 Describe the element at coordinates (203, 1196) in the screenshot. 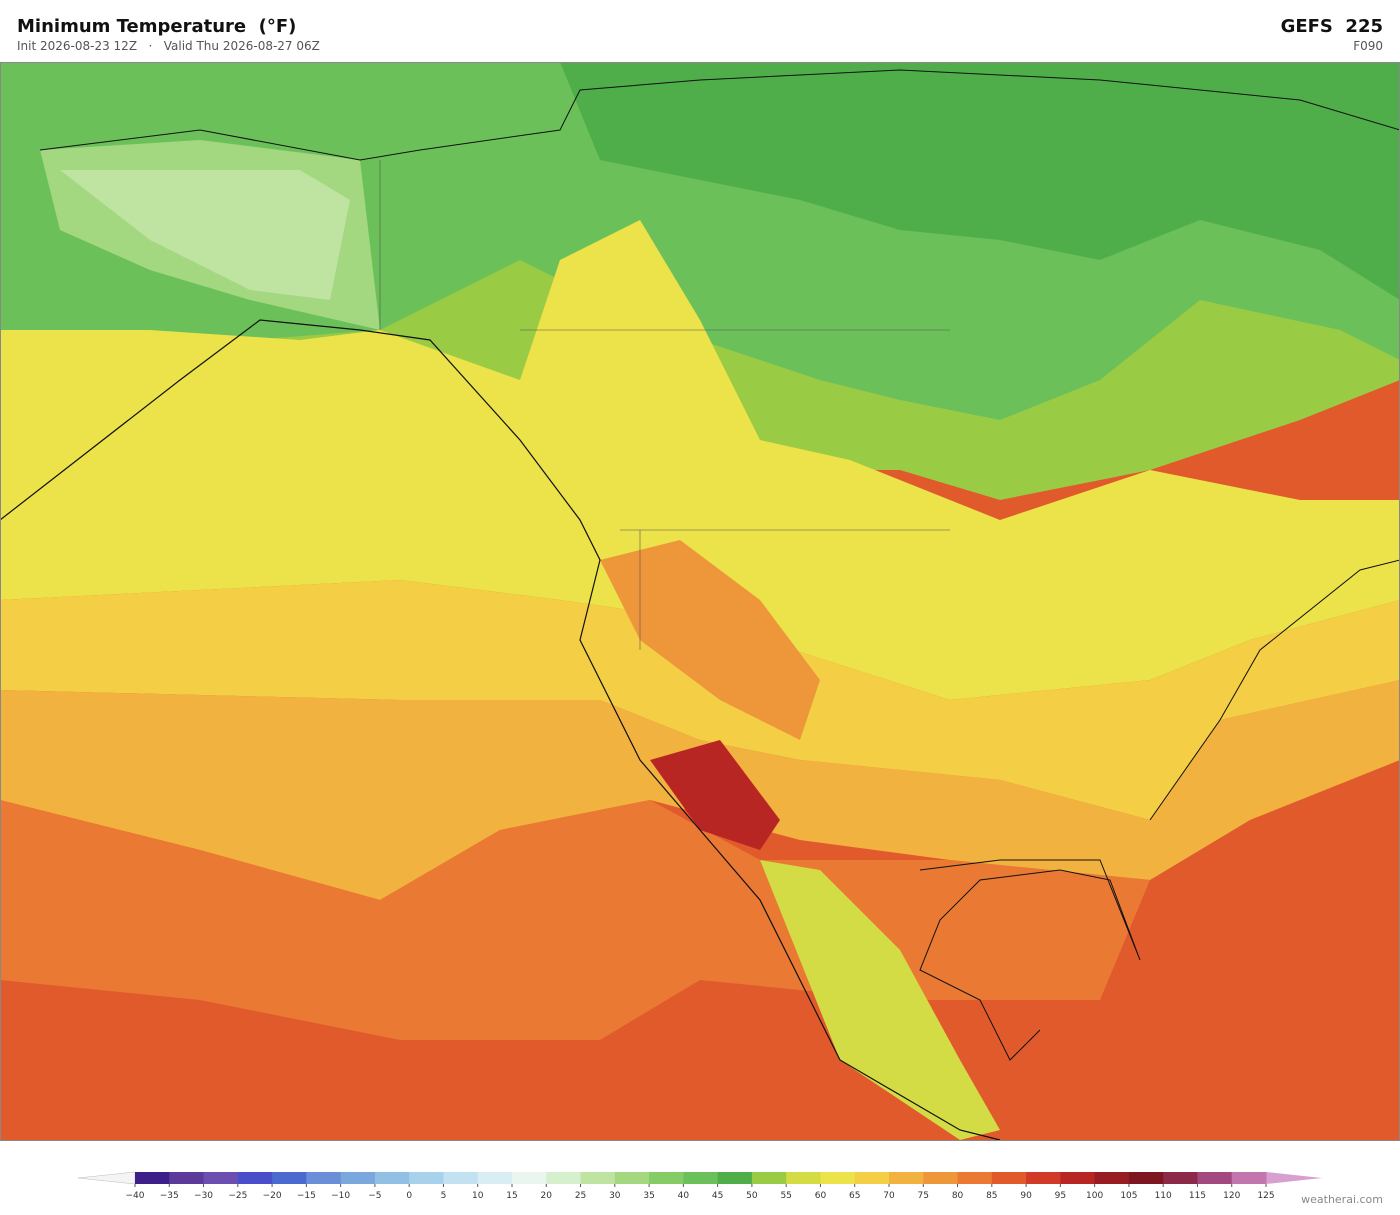

I see `colorbar-tick-label: −30` at that location.